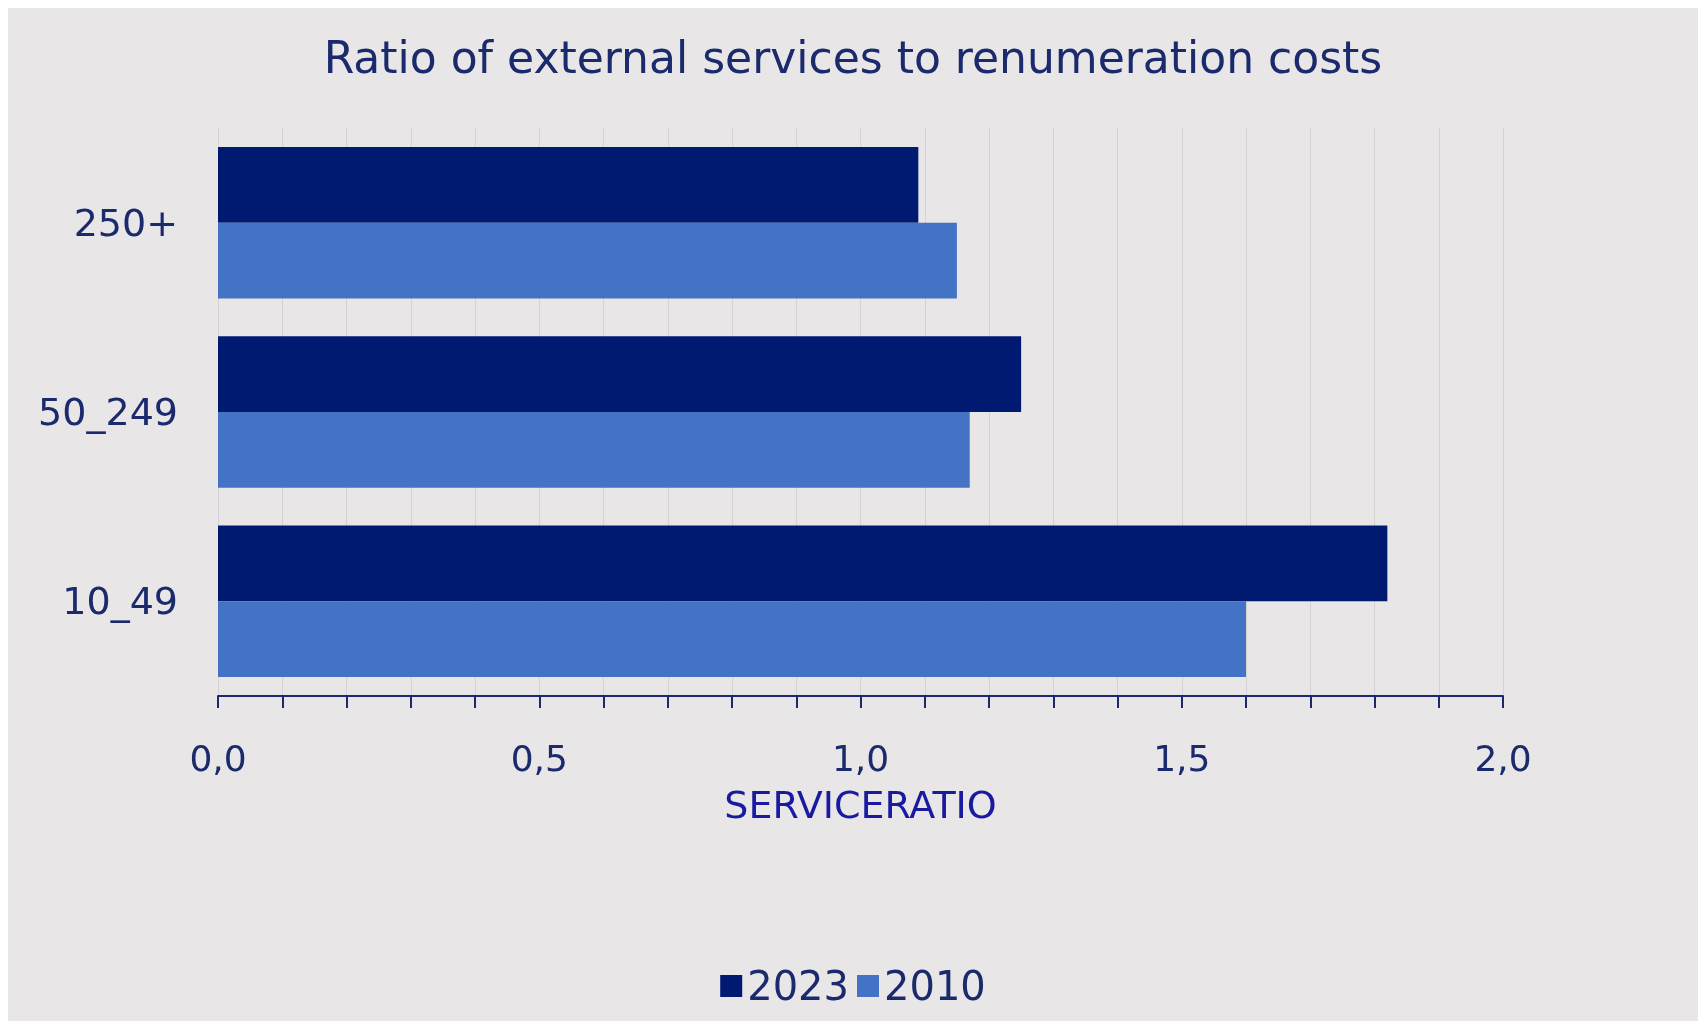 Image resolution: width=1706 pixels, height=1029 pixels. What do you see at coordinates (108, 412) in the screenshot?
I see `y-tick-label: 50_249` at bounding box center [108, 412].